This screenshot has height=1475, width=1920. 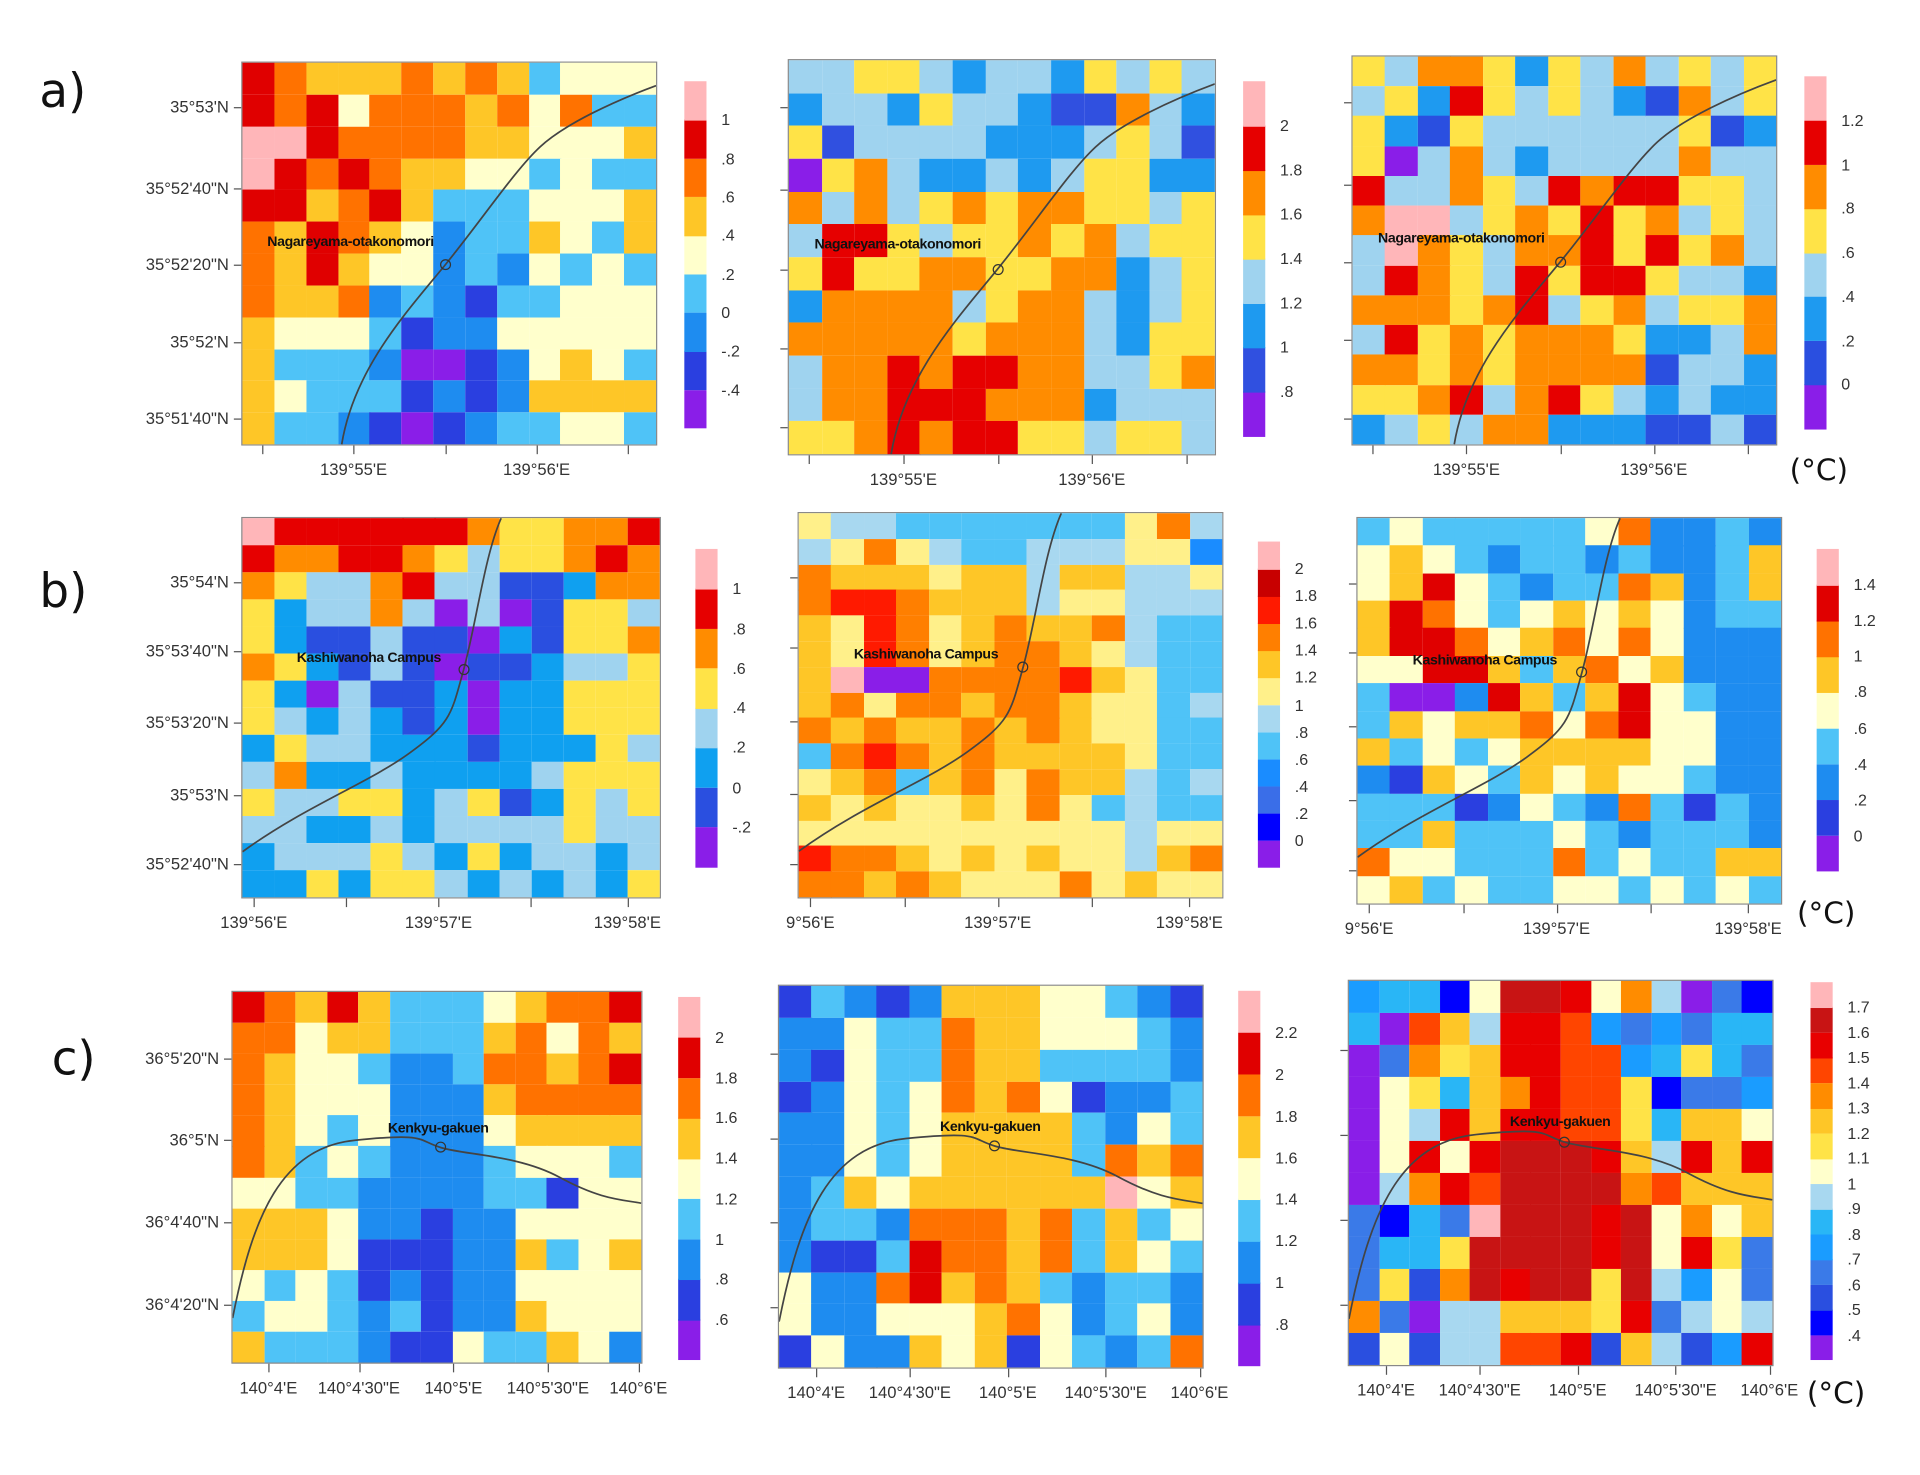 I want to click on x-tick-label: 139°55'E, so click(x=1466, y=469).